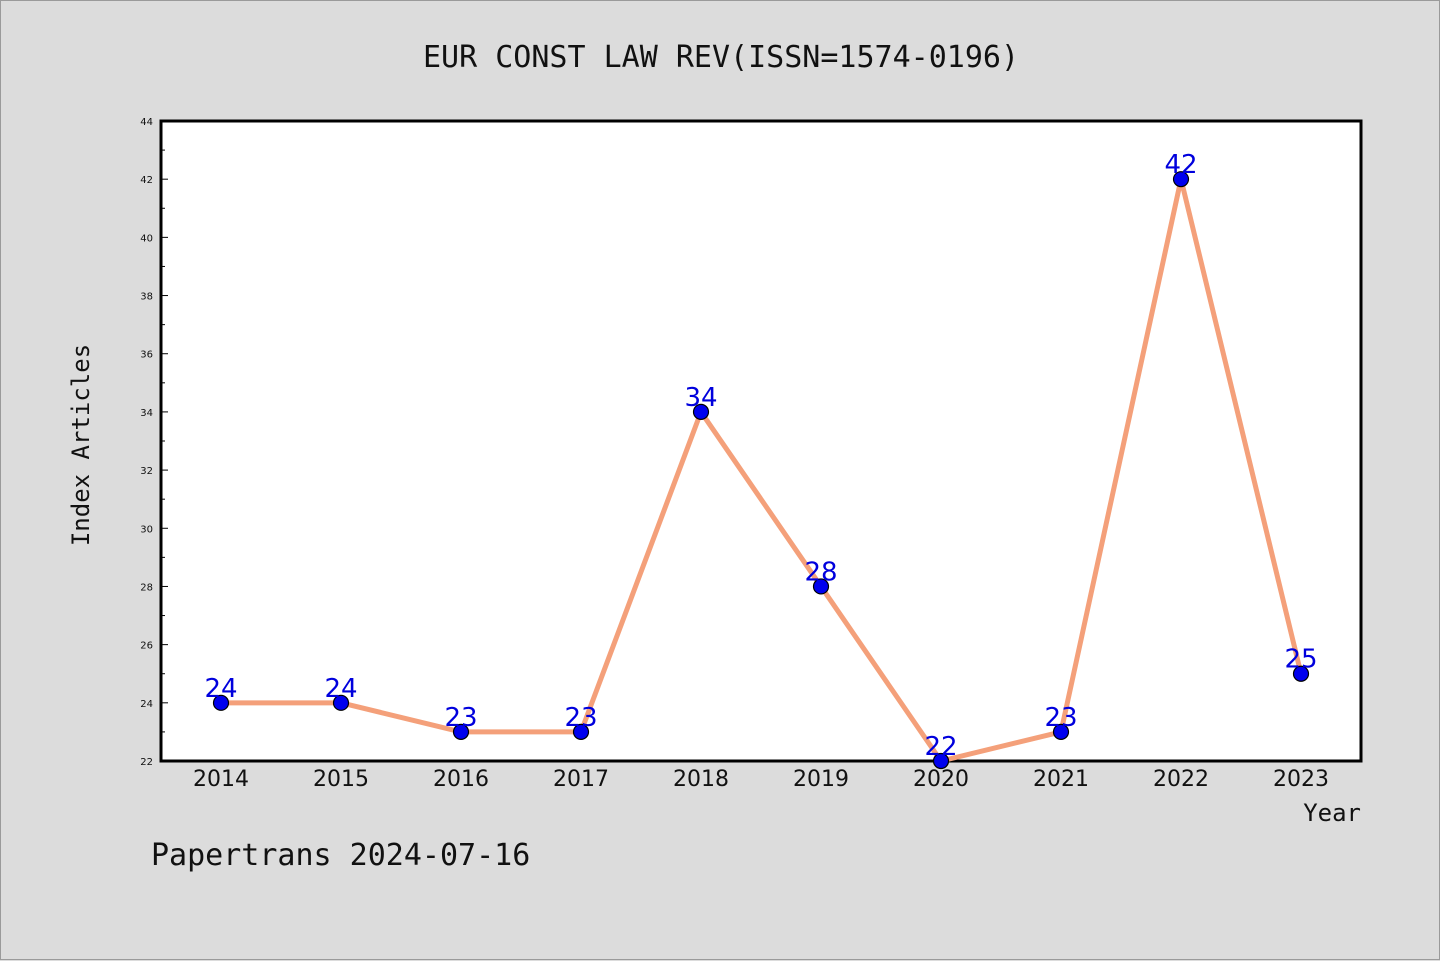  Describe the element at coordinates (1061, 779) in the screenshot. I see `x-tick-label: 2021` at that location.